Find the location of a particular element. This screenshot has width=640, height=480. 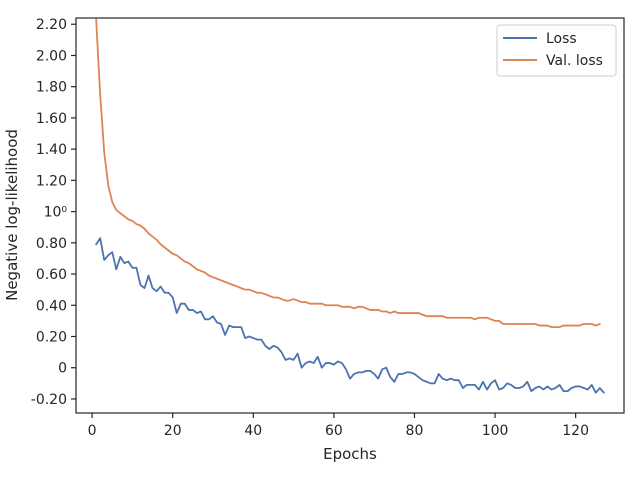

x-axis-label: Epochs is located at coordinates (350, 454).